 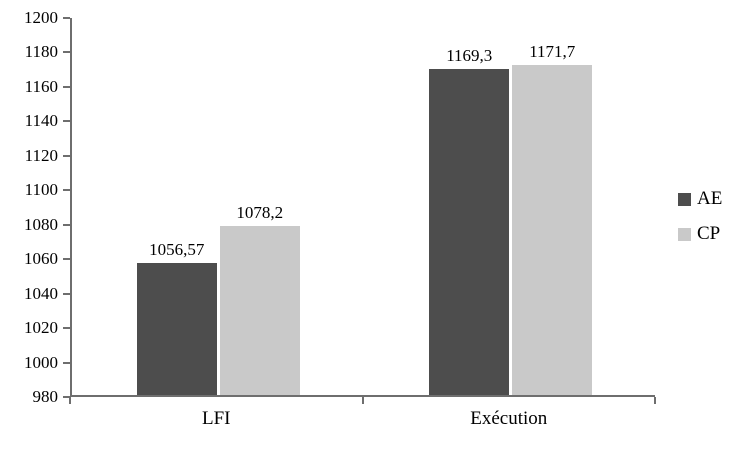 What do you see at coordinates (45, 396) in the screenshot?
I see `y-tick-label: 980` at bounding box center [45, 396].